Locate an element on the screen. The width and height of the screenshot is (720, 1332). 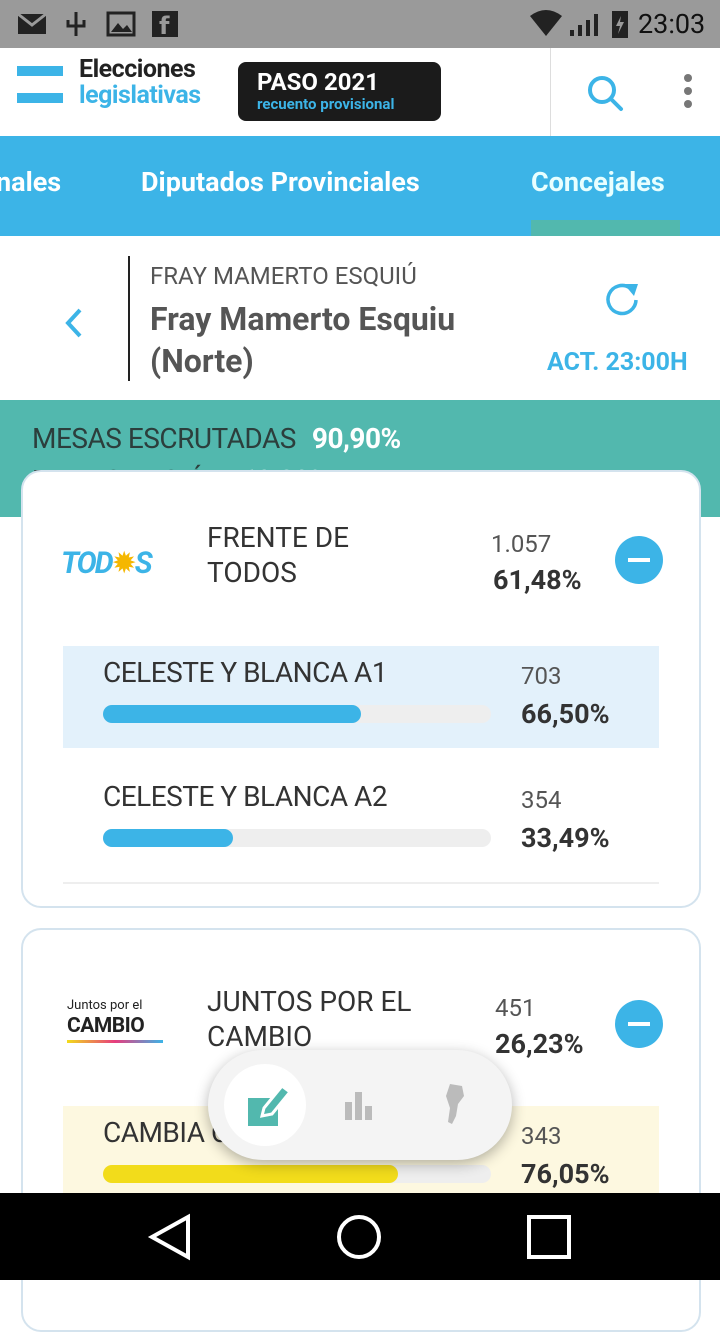
party-name: FRENTE DE TODOS is located at coordinates (278, 555).